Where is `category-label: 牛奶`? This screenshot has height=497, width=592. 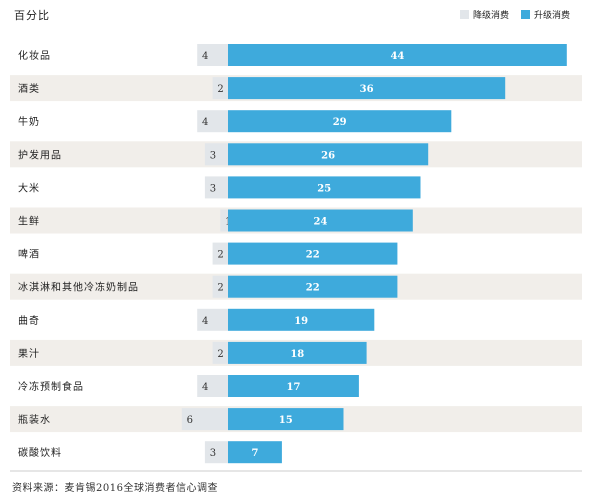 category-label: 牛奶 is located at coordinates (29, 121).